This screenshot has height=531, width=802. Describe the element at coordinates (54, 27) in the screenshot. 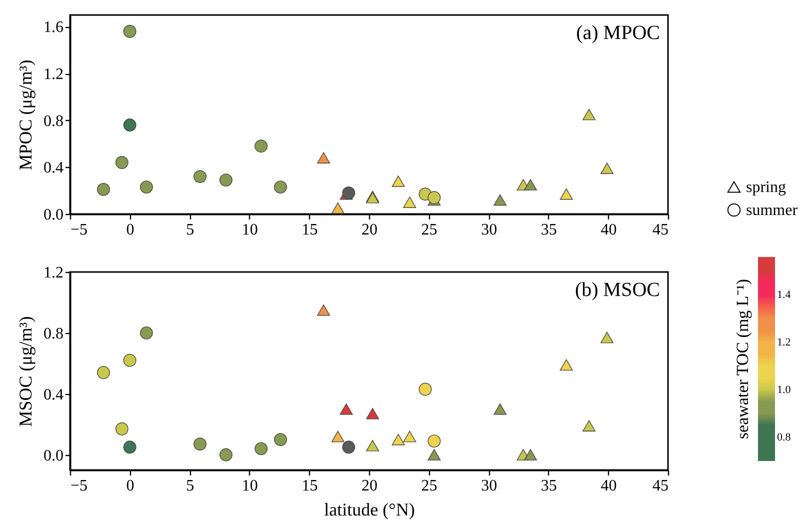

I see `y-tick-label: 1.6` at that location.